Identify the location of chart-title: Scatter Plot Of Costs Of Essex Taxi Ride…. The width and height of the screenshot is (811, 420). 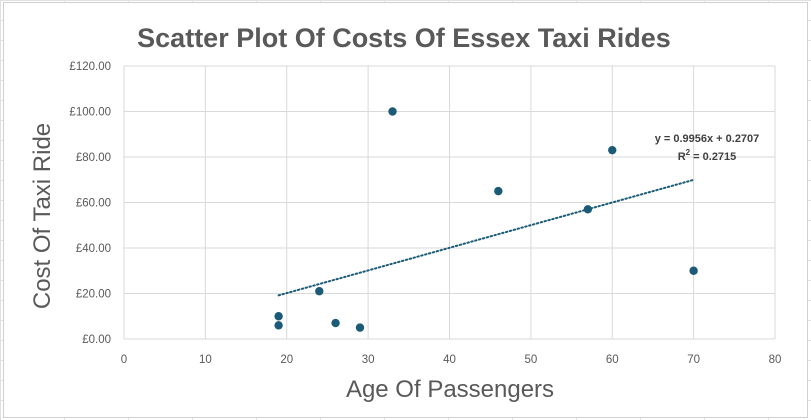
(404, 38).